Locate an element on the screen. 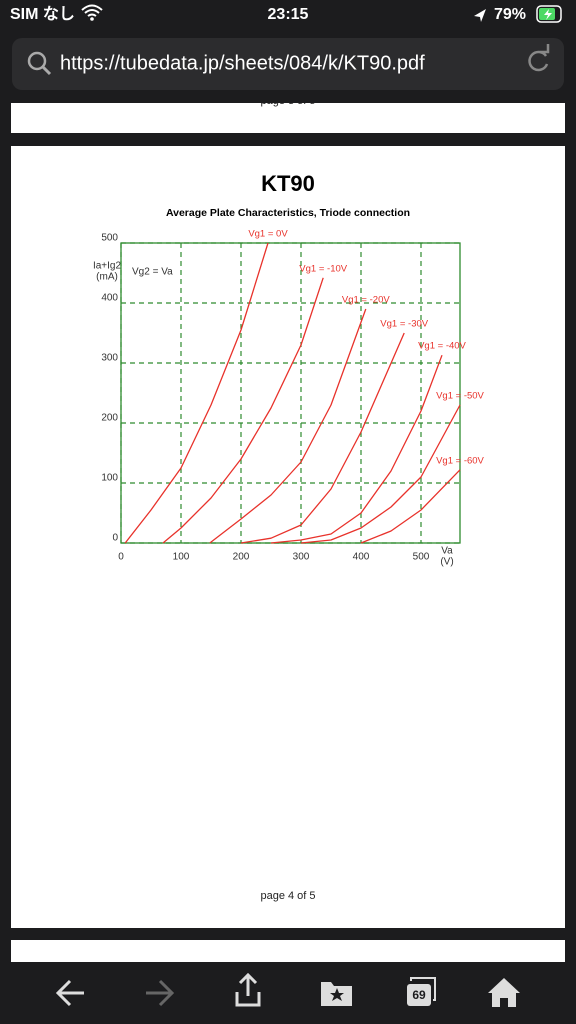 This screenshot has width=576, height=1024. address-bar is located at coordinates (288, 64).